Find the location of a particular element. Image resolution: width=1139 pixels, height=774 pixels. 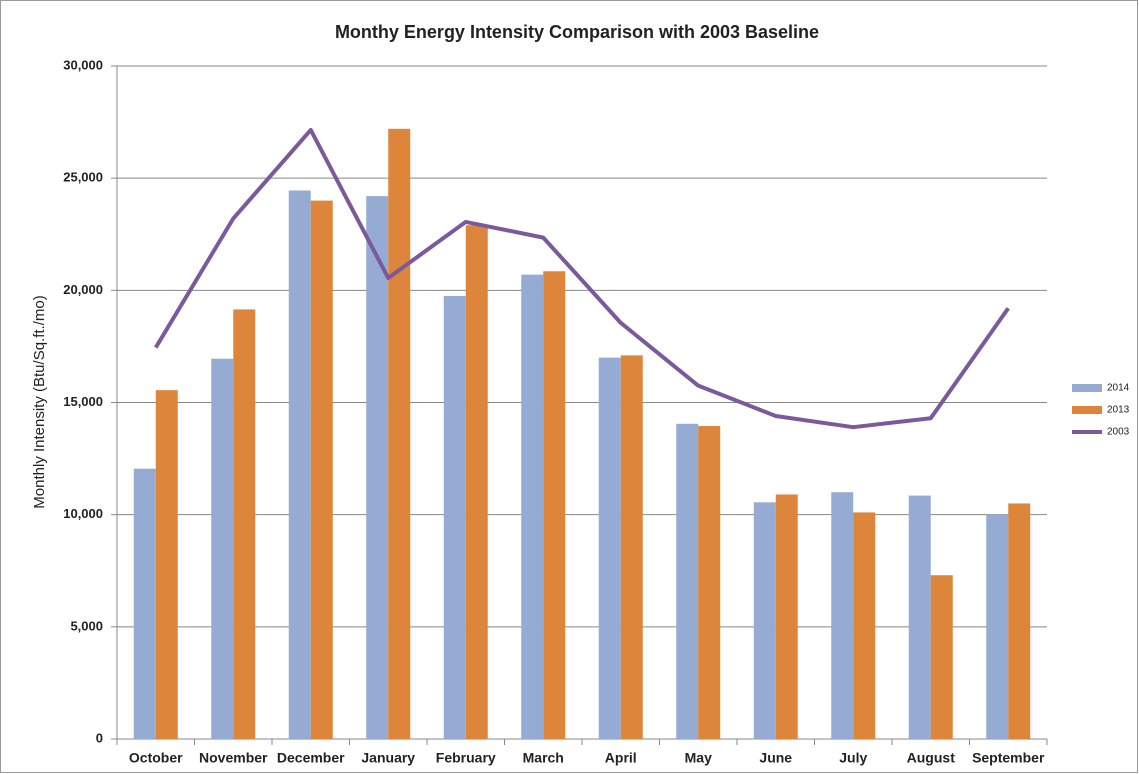

legend-label: 2013 is located at coordinates (1118, 410).